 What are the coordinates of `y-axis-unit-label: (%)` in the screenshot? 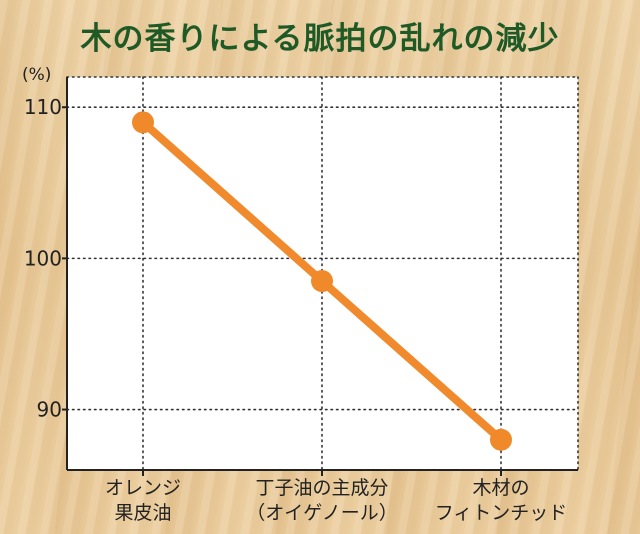 It's located at (36, 75).